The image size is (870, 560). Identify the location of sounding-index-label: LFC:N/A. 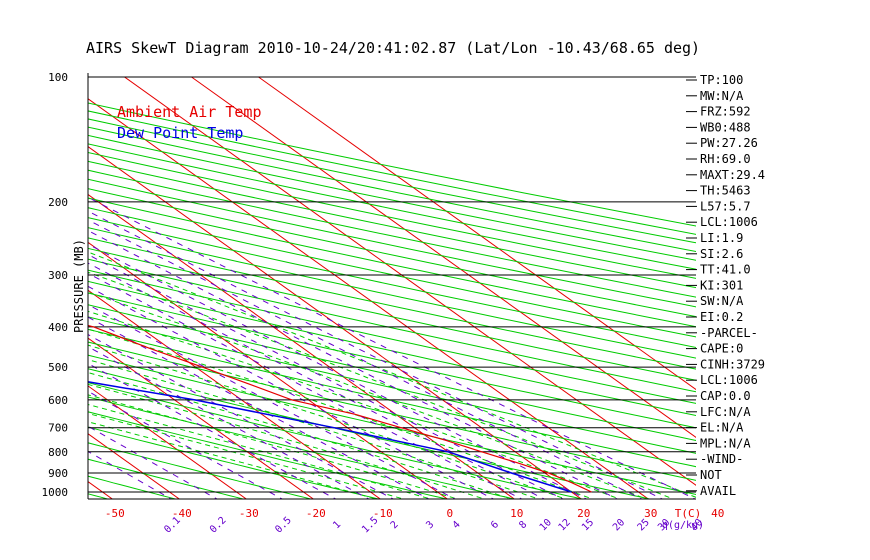
(725, 412).